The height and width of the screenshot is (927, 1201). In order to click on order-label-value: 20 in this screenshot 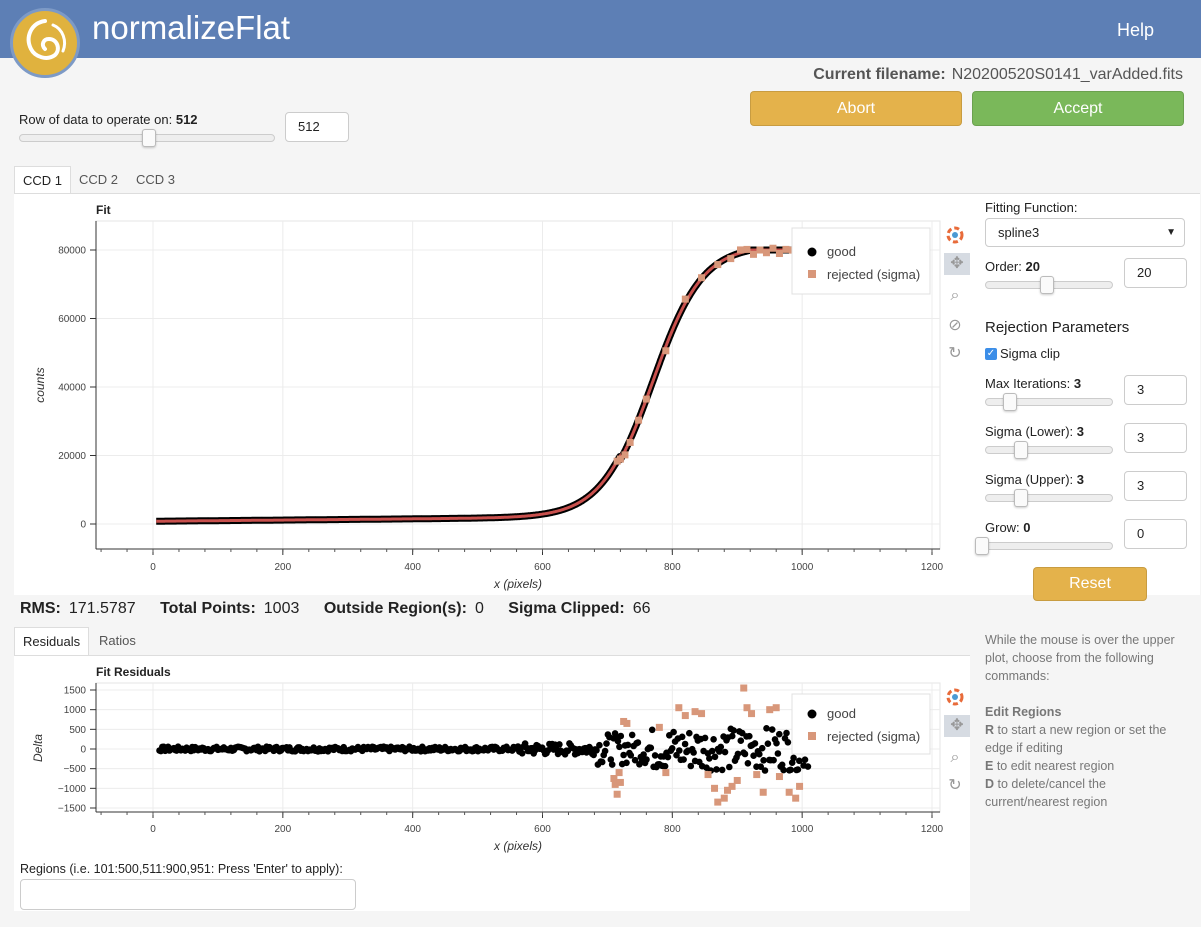, I will do `click(1032, 266)`.